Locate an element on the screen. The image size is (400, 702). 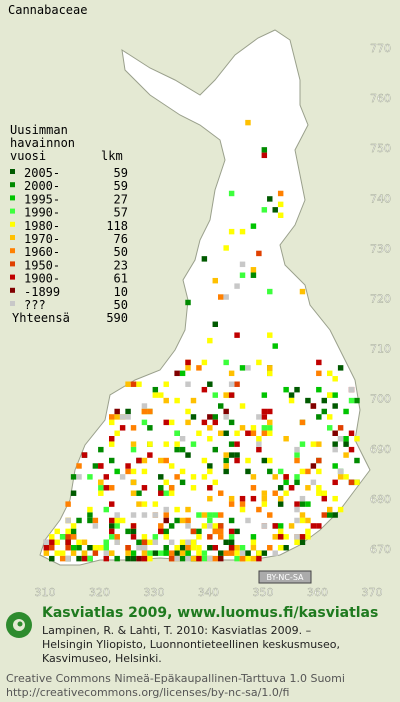
legend-count: 61 is located at coordinates (121, 279).